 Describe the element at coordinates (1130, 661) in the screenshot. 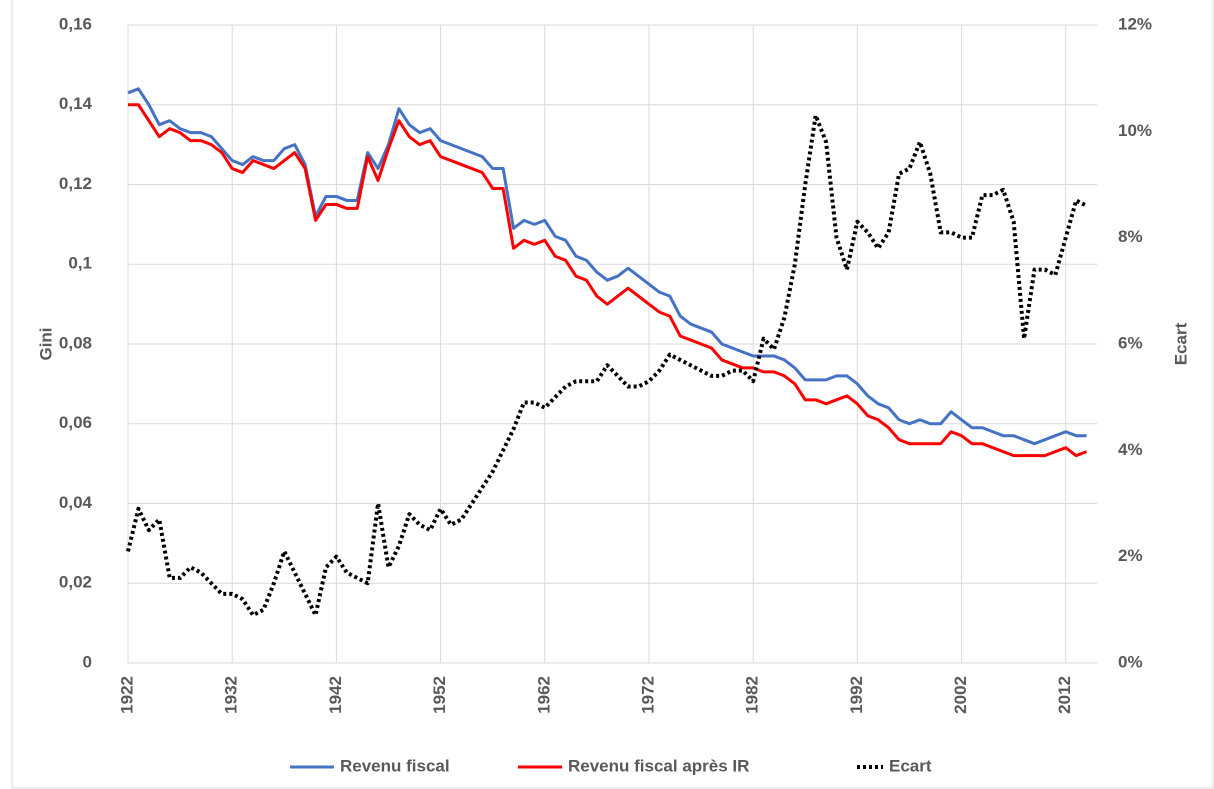

I see `y2-tick-label: 0%` at that location.